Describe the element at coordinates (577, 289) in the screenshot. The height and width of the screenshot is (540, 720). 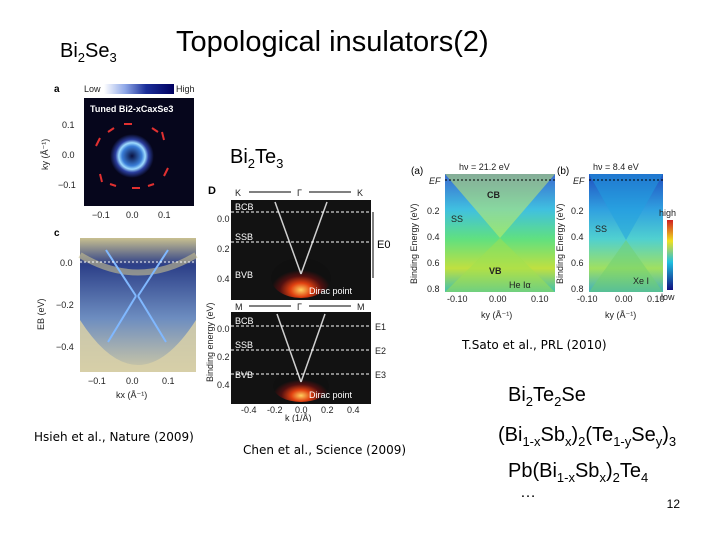
I see `y-tick-b-4: 0.8` at that location.